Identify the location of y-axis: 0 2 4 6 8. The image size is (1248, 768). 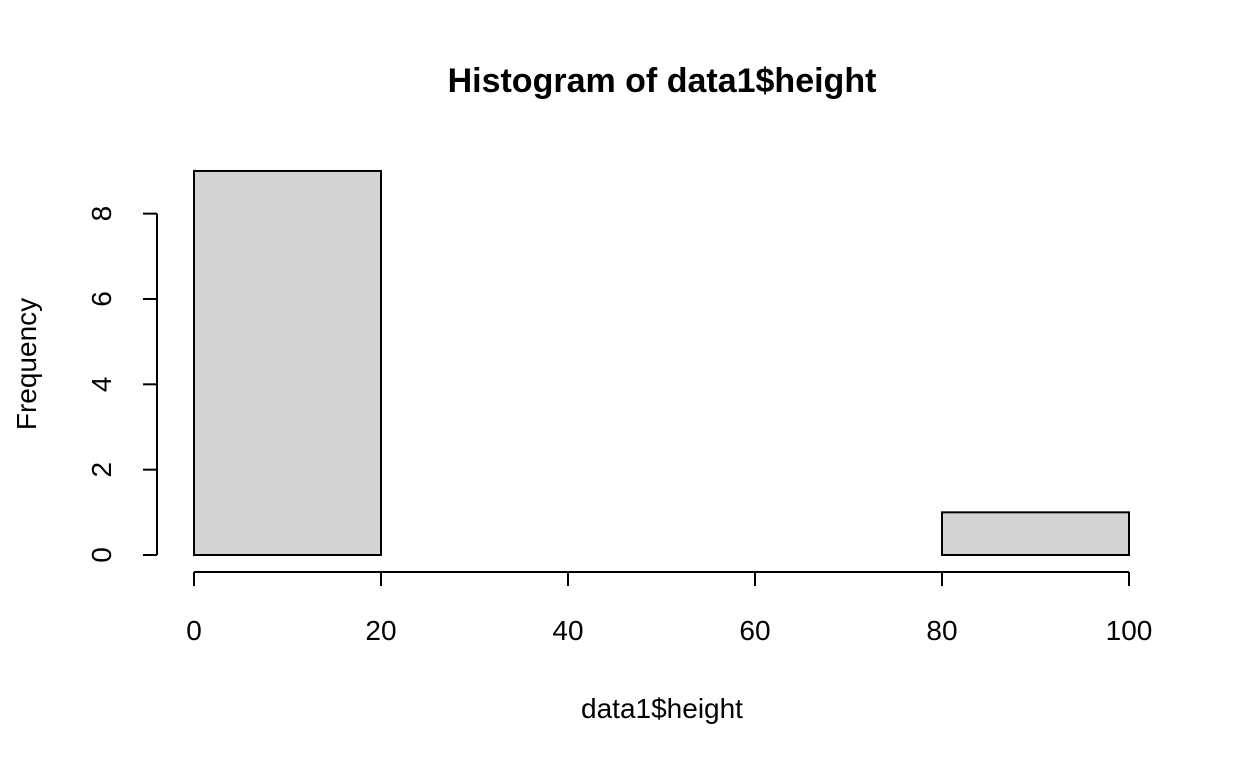
(122, 384).